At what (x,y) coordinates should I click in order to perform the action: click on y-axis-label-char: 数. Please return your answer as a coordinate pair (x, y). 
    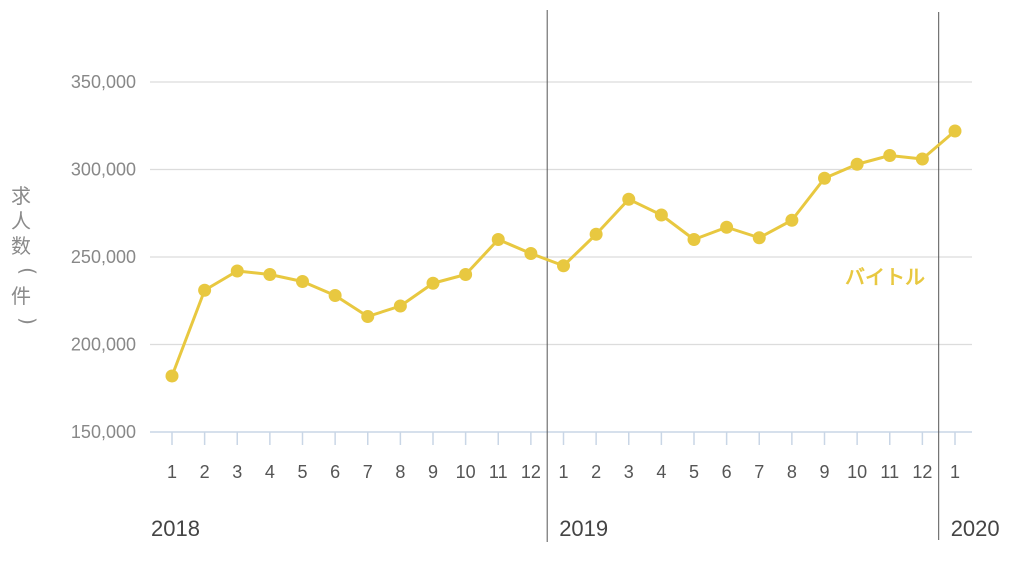
    Looking at the image, I should click on (21, 246).